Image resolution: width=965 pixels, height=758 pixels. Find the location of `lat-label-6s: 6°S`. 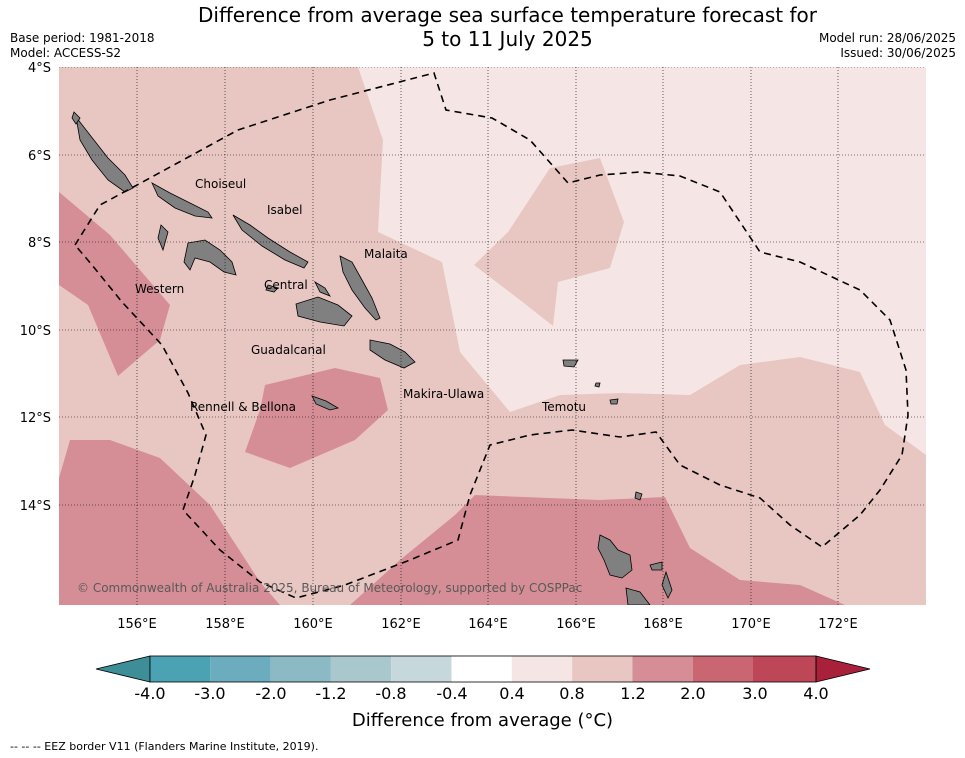

lat-label-6s: 6°S is located at coordinates (39, 156).